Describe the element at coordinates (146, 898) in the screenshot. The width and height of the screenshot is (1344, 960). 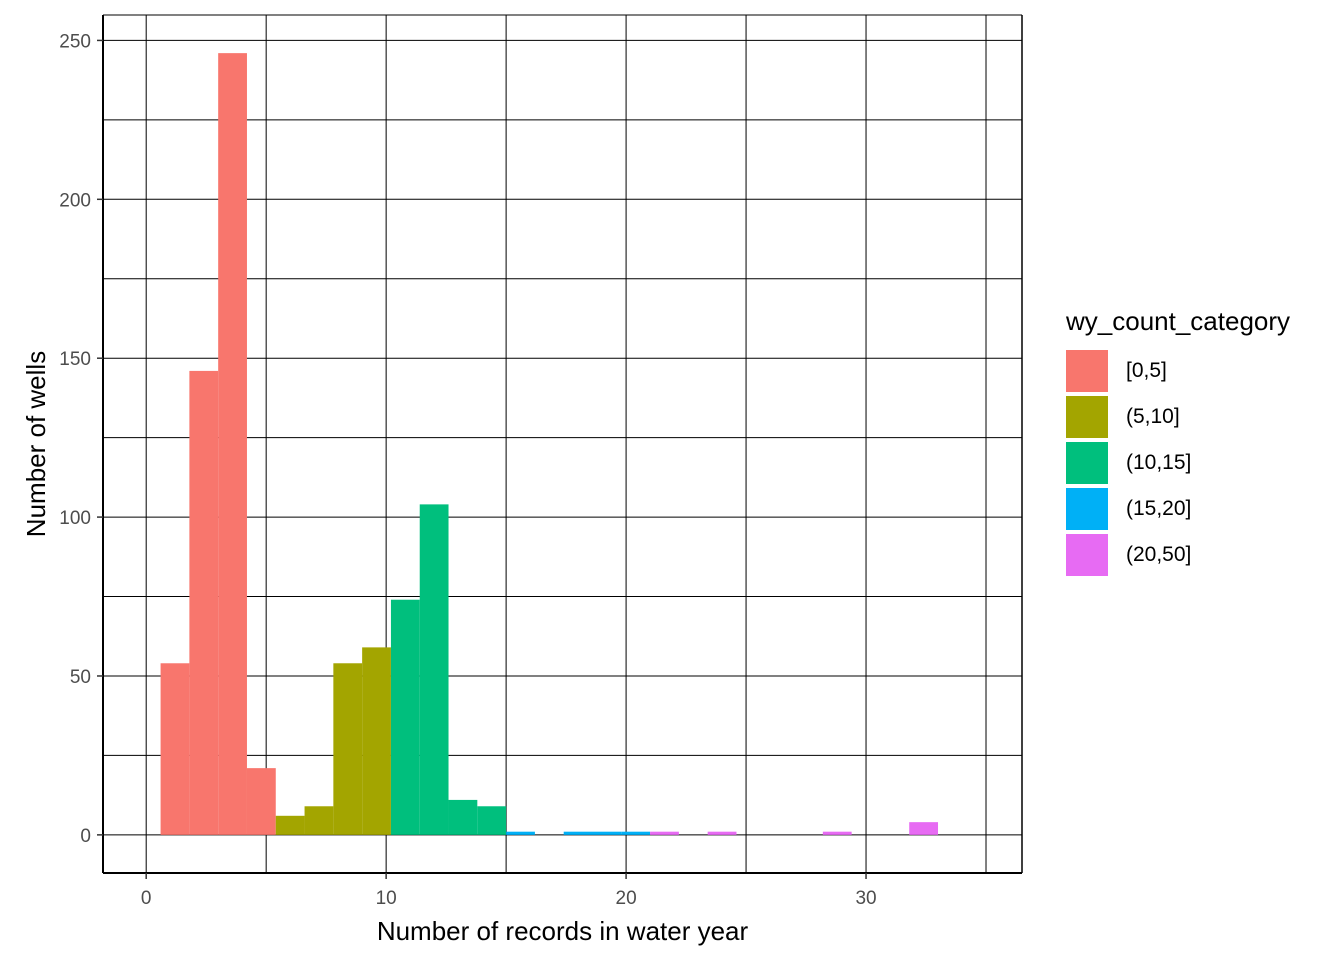
I see `x-tick-label: 0` at that location.